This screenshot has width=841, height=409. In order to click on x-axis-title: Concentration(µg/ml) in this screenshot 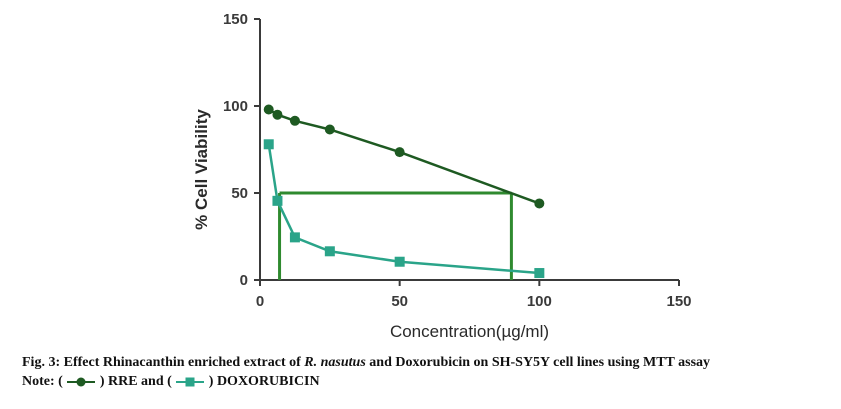, I will do `click(469, 331)`.